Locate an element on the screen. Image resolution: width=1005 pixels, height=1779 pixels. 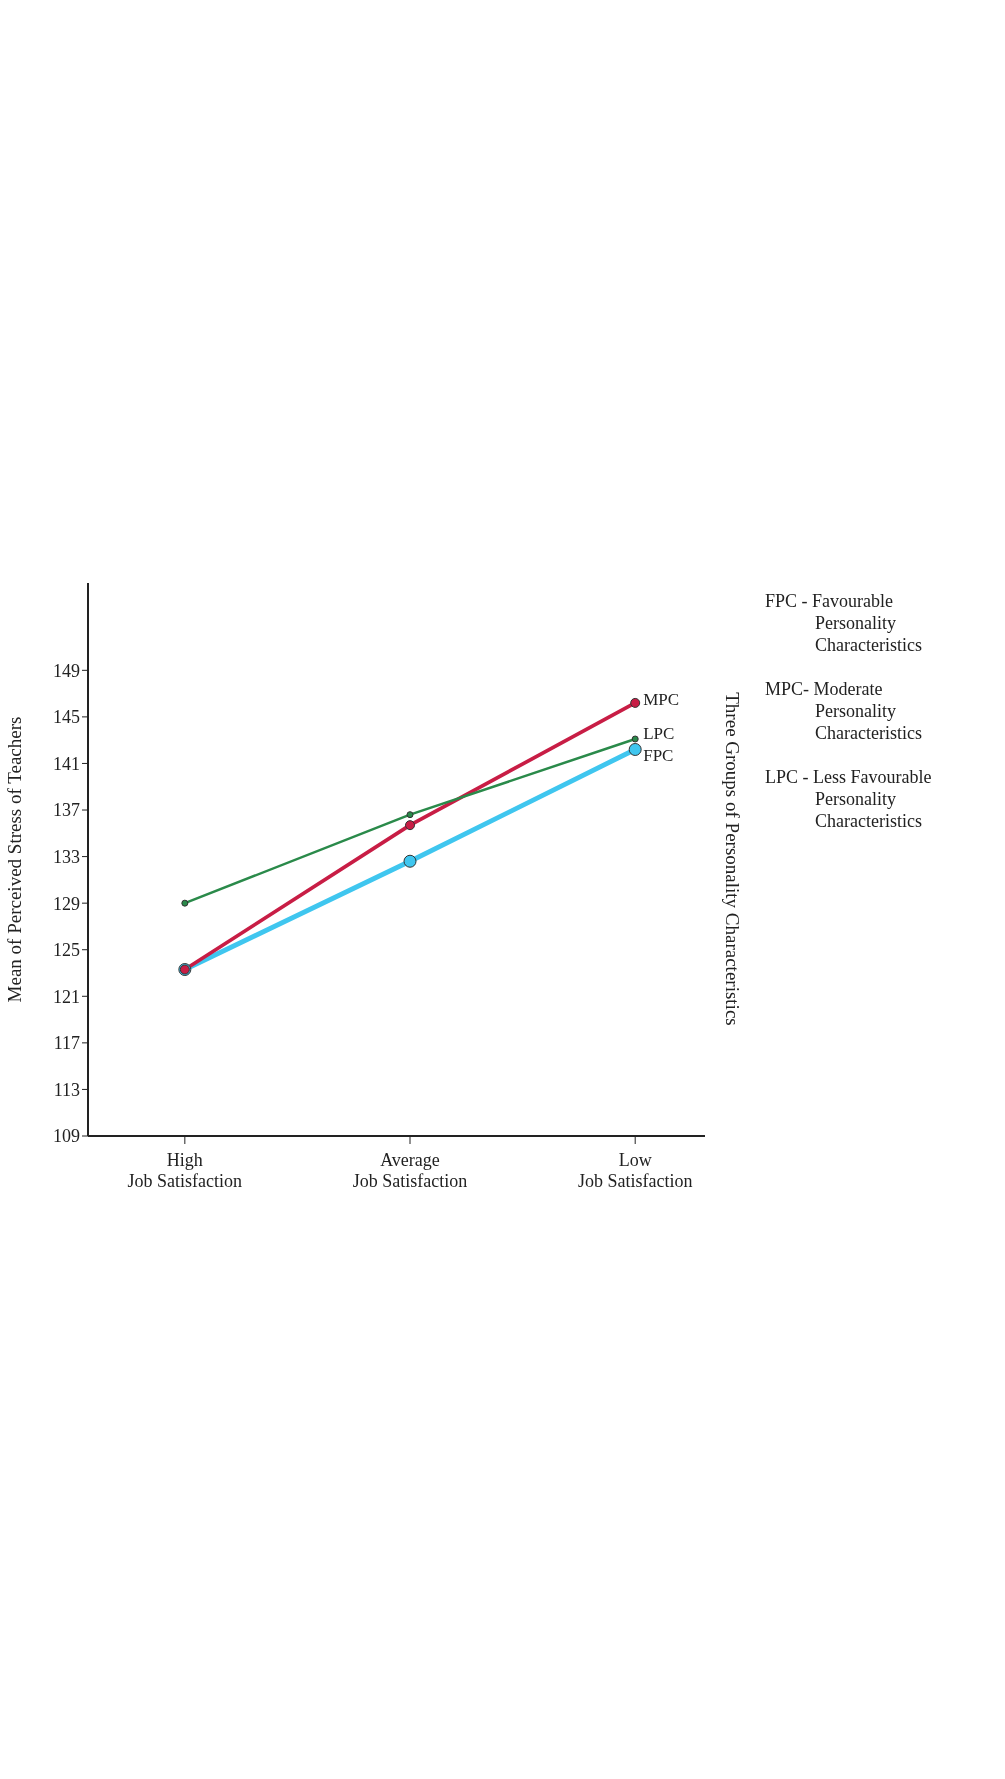
text: FPC - Favourable Personality Characteristics is located at coordinates (844, 622).